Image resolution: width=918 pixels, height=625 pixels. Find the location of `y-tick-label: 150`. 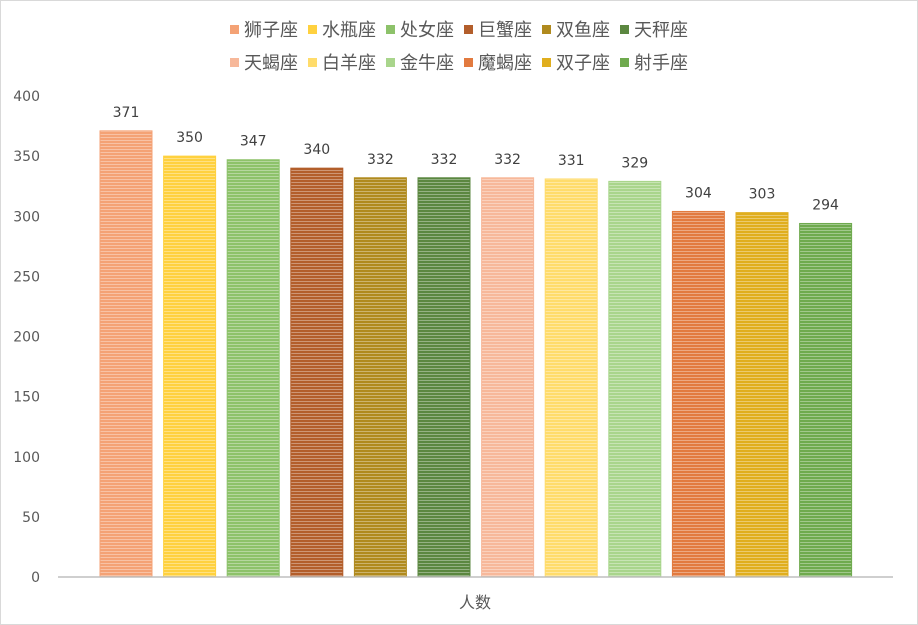

y-tick-label: 150 is located at coordinates (26, 398).